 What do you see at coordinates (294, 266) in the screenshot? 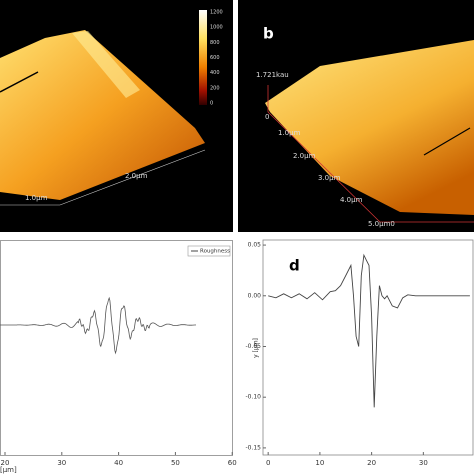
I see `panel-label: d` at bounding box center [294, 266].